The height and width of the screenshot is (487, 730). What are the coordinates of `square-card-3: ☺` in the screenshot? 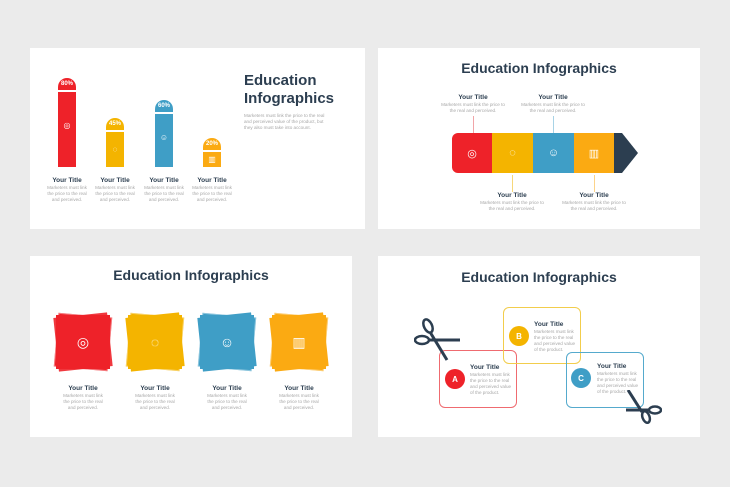 It's located at (227, 342).